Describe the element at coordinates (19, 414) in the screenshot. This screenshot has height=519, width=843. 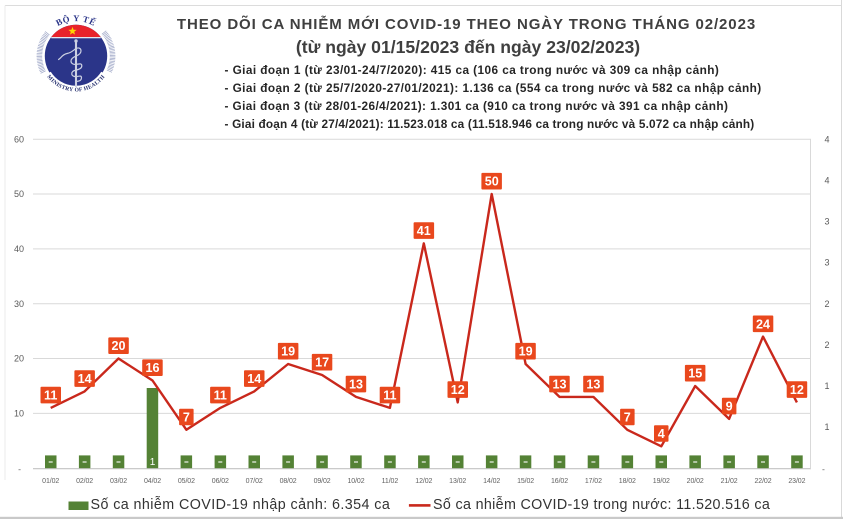
I see `svg-text: 10` at that location.